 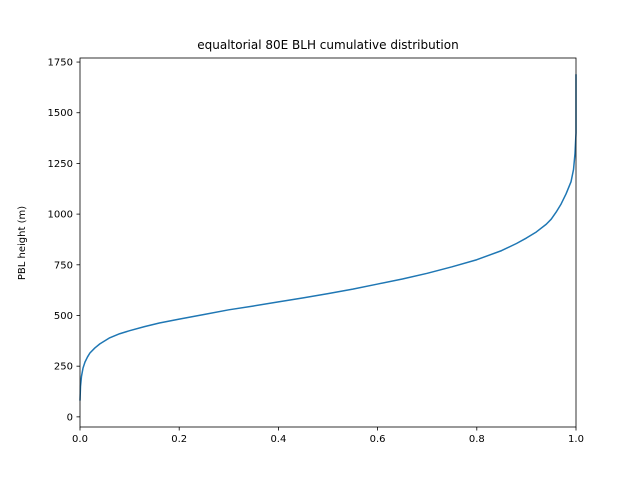 What do you see at coordinates (576, 439) in the screenshot?
I see `x-tick-label: 1.0` at bounding box center [576, 439].